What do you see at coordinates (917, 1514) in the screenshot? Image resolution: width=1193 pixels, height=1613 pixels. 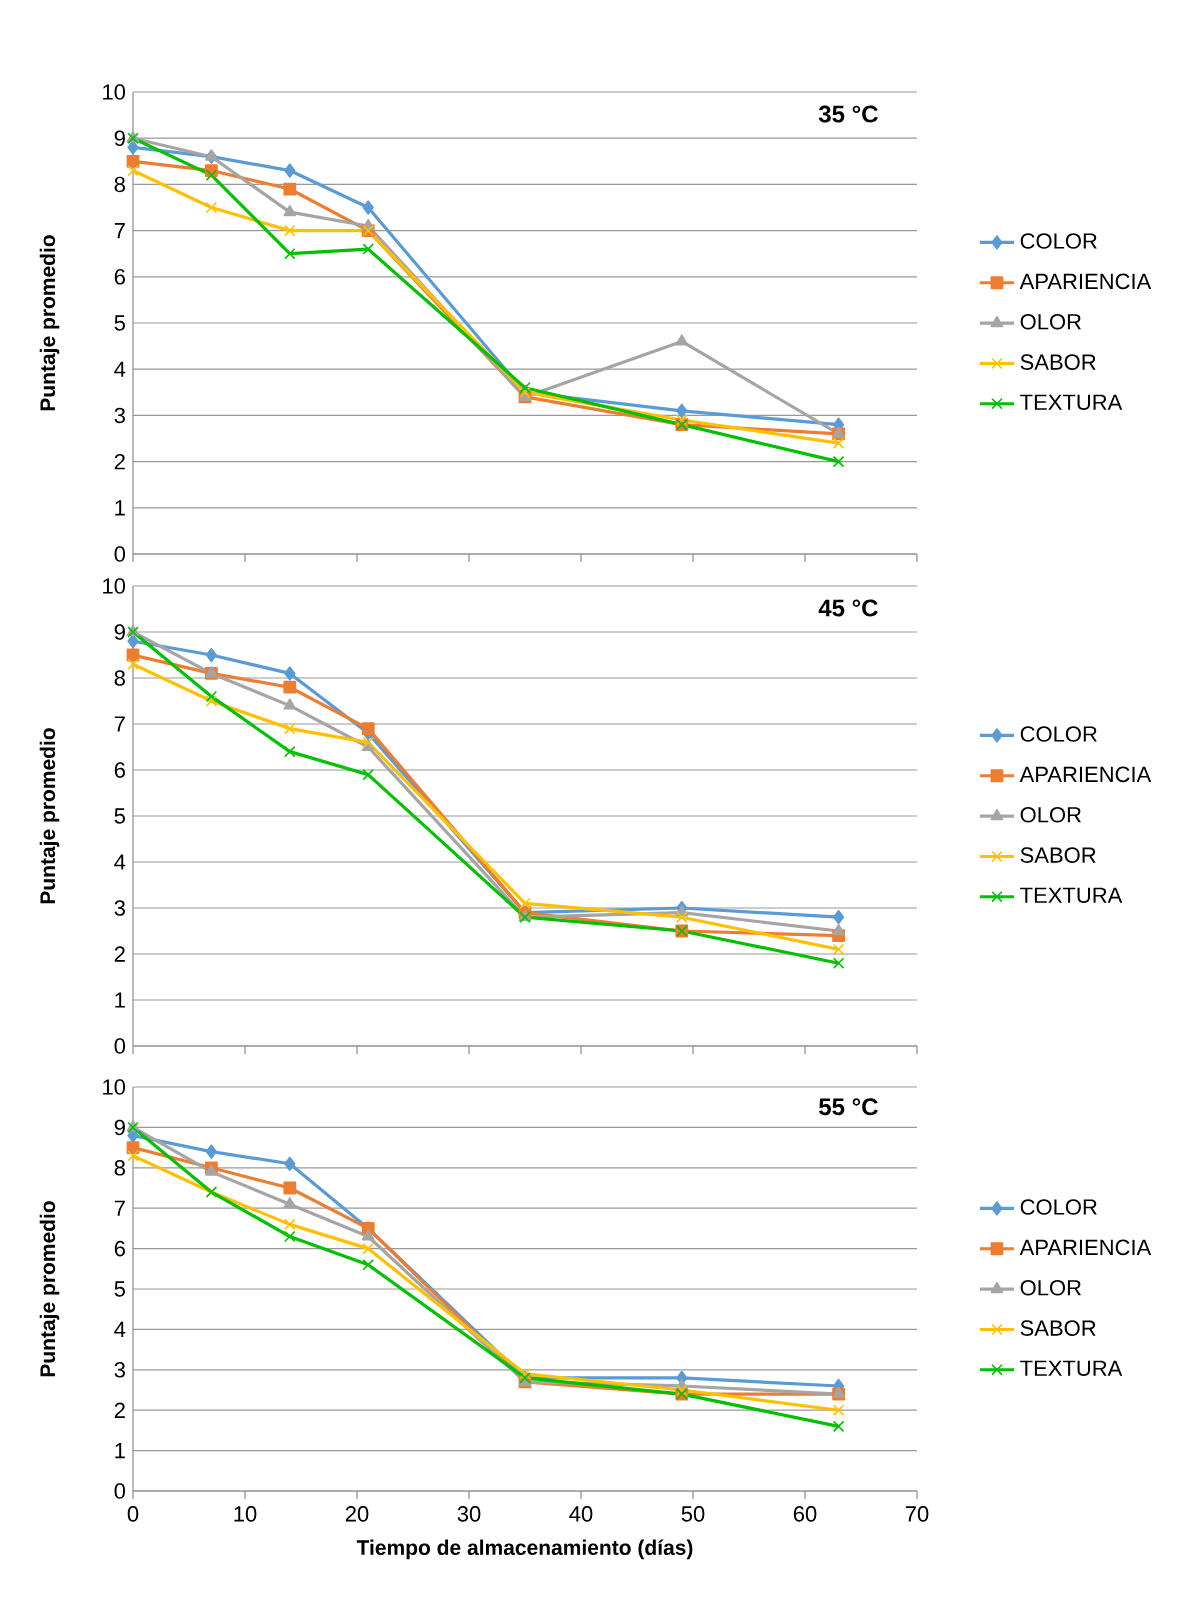 I see `x-tick-label: 70` at bounding box center [917, 1514].